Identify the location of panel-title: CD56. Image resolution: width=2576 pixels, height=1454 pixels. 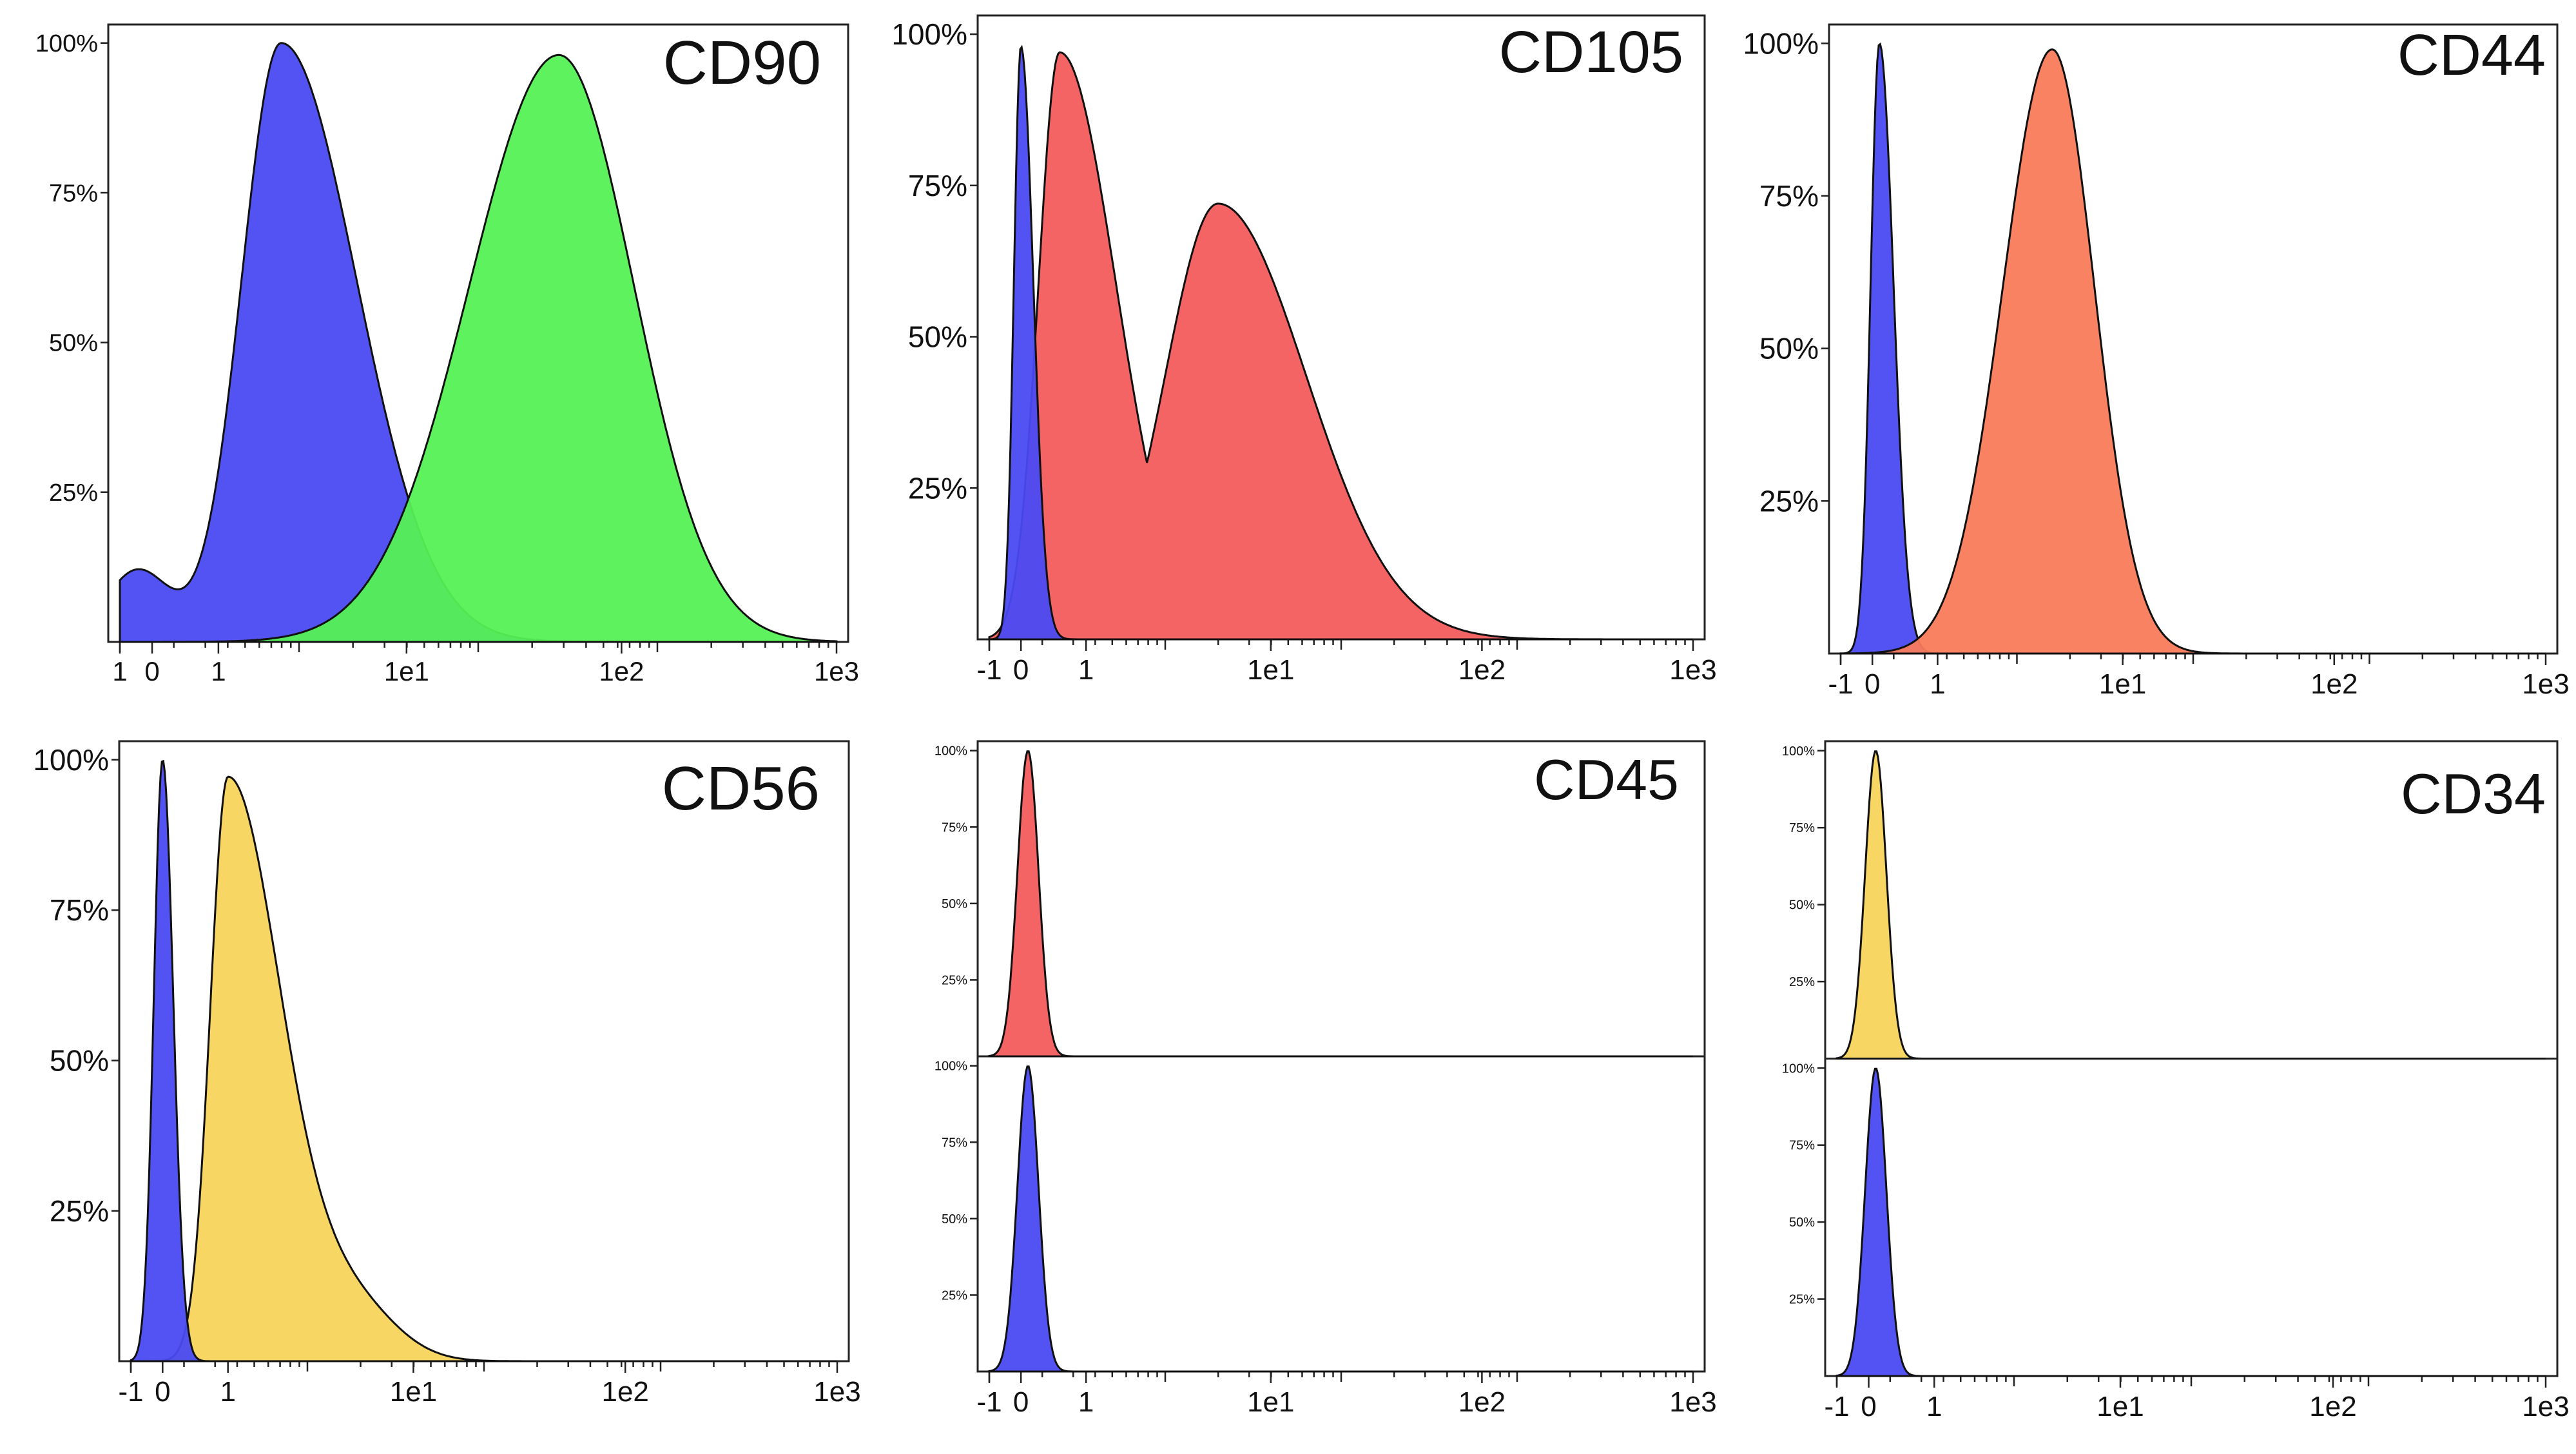
(741, 788).